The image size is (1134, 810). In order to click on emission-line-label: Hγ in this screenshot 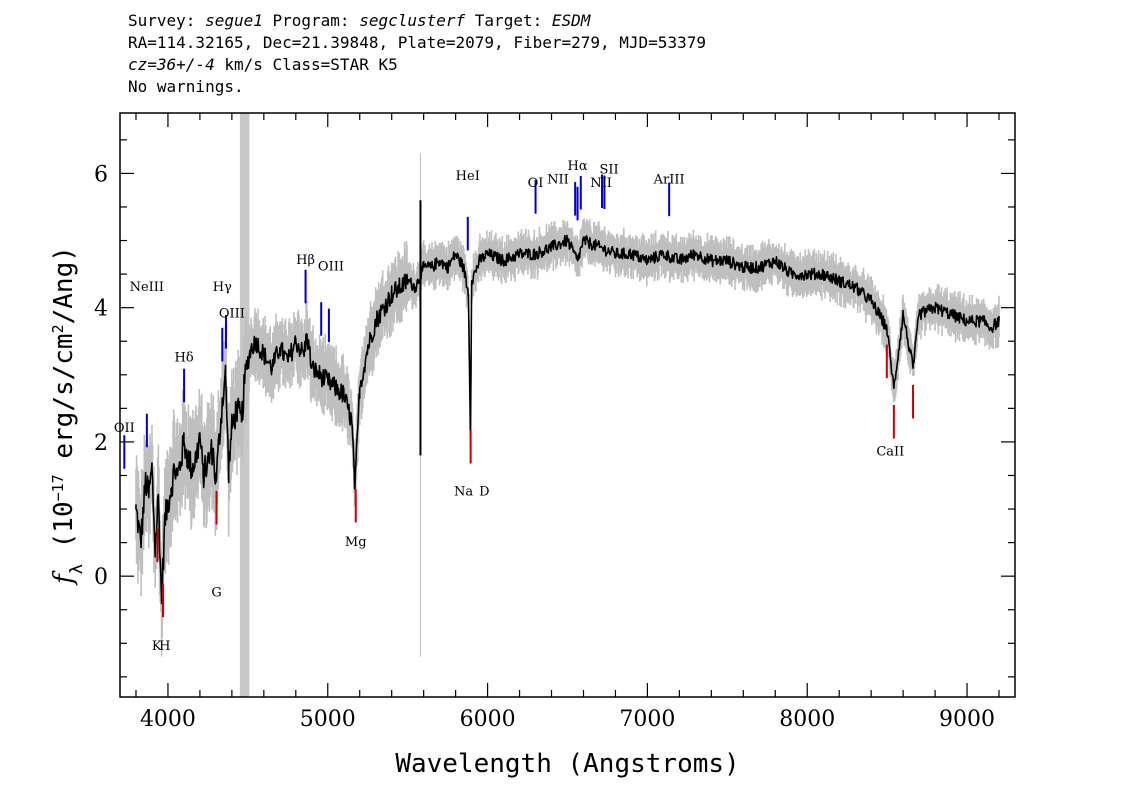, I will do `click(222, 287)`.